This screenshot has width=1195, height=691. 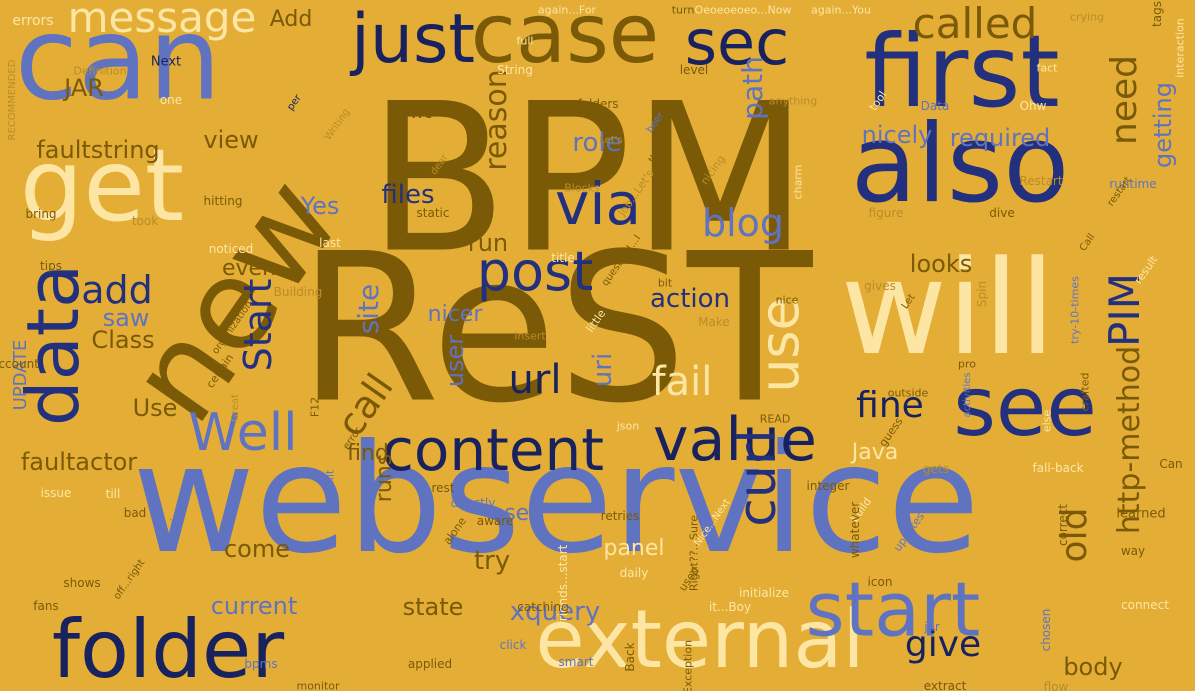 I want to click on cloud-word: insert, so click(x=530, y=336).